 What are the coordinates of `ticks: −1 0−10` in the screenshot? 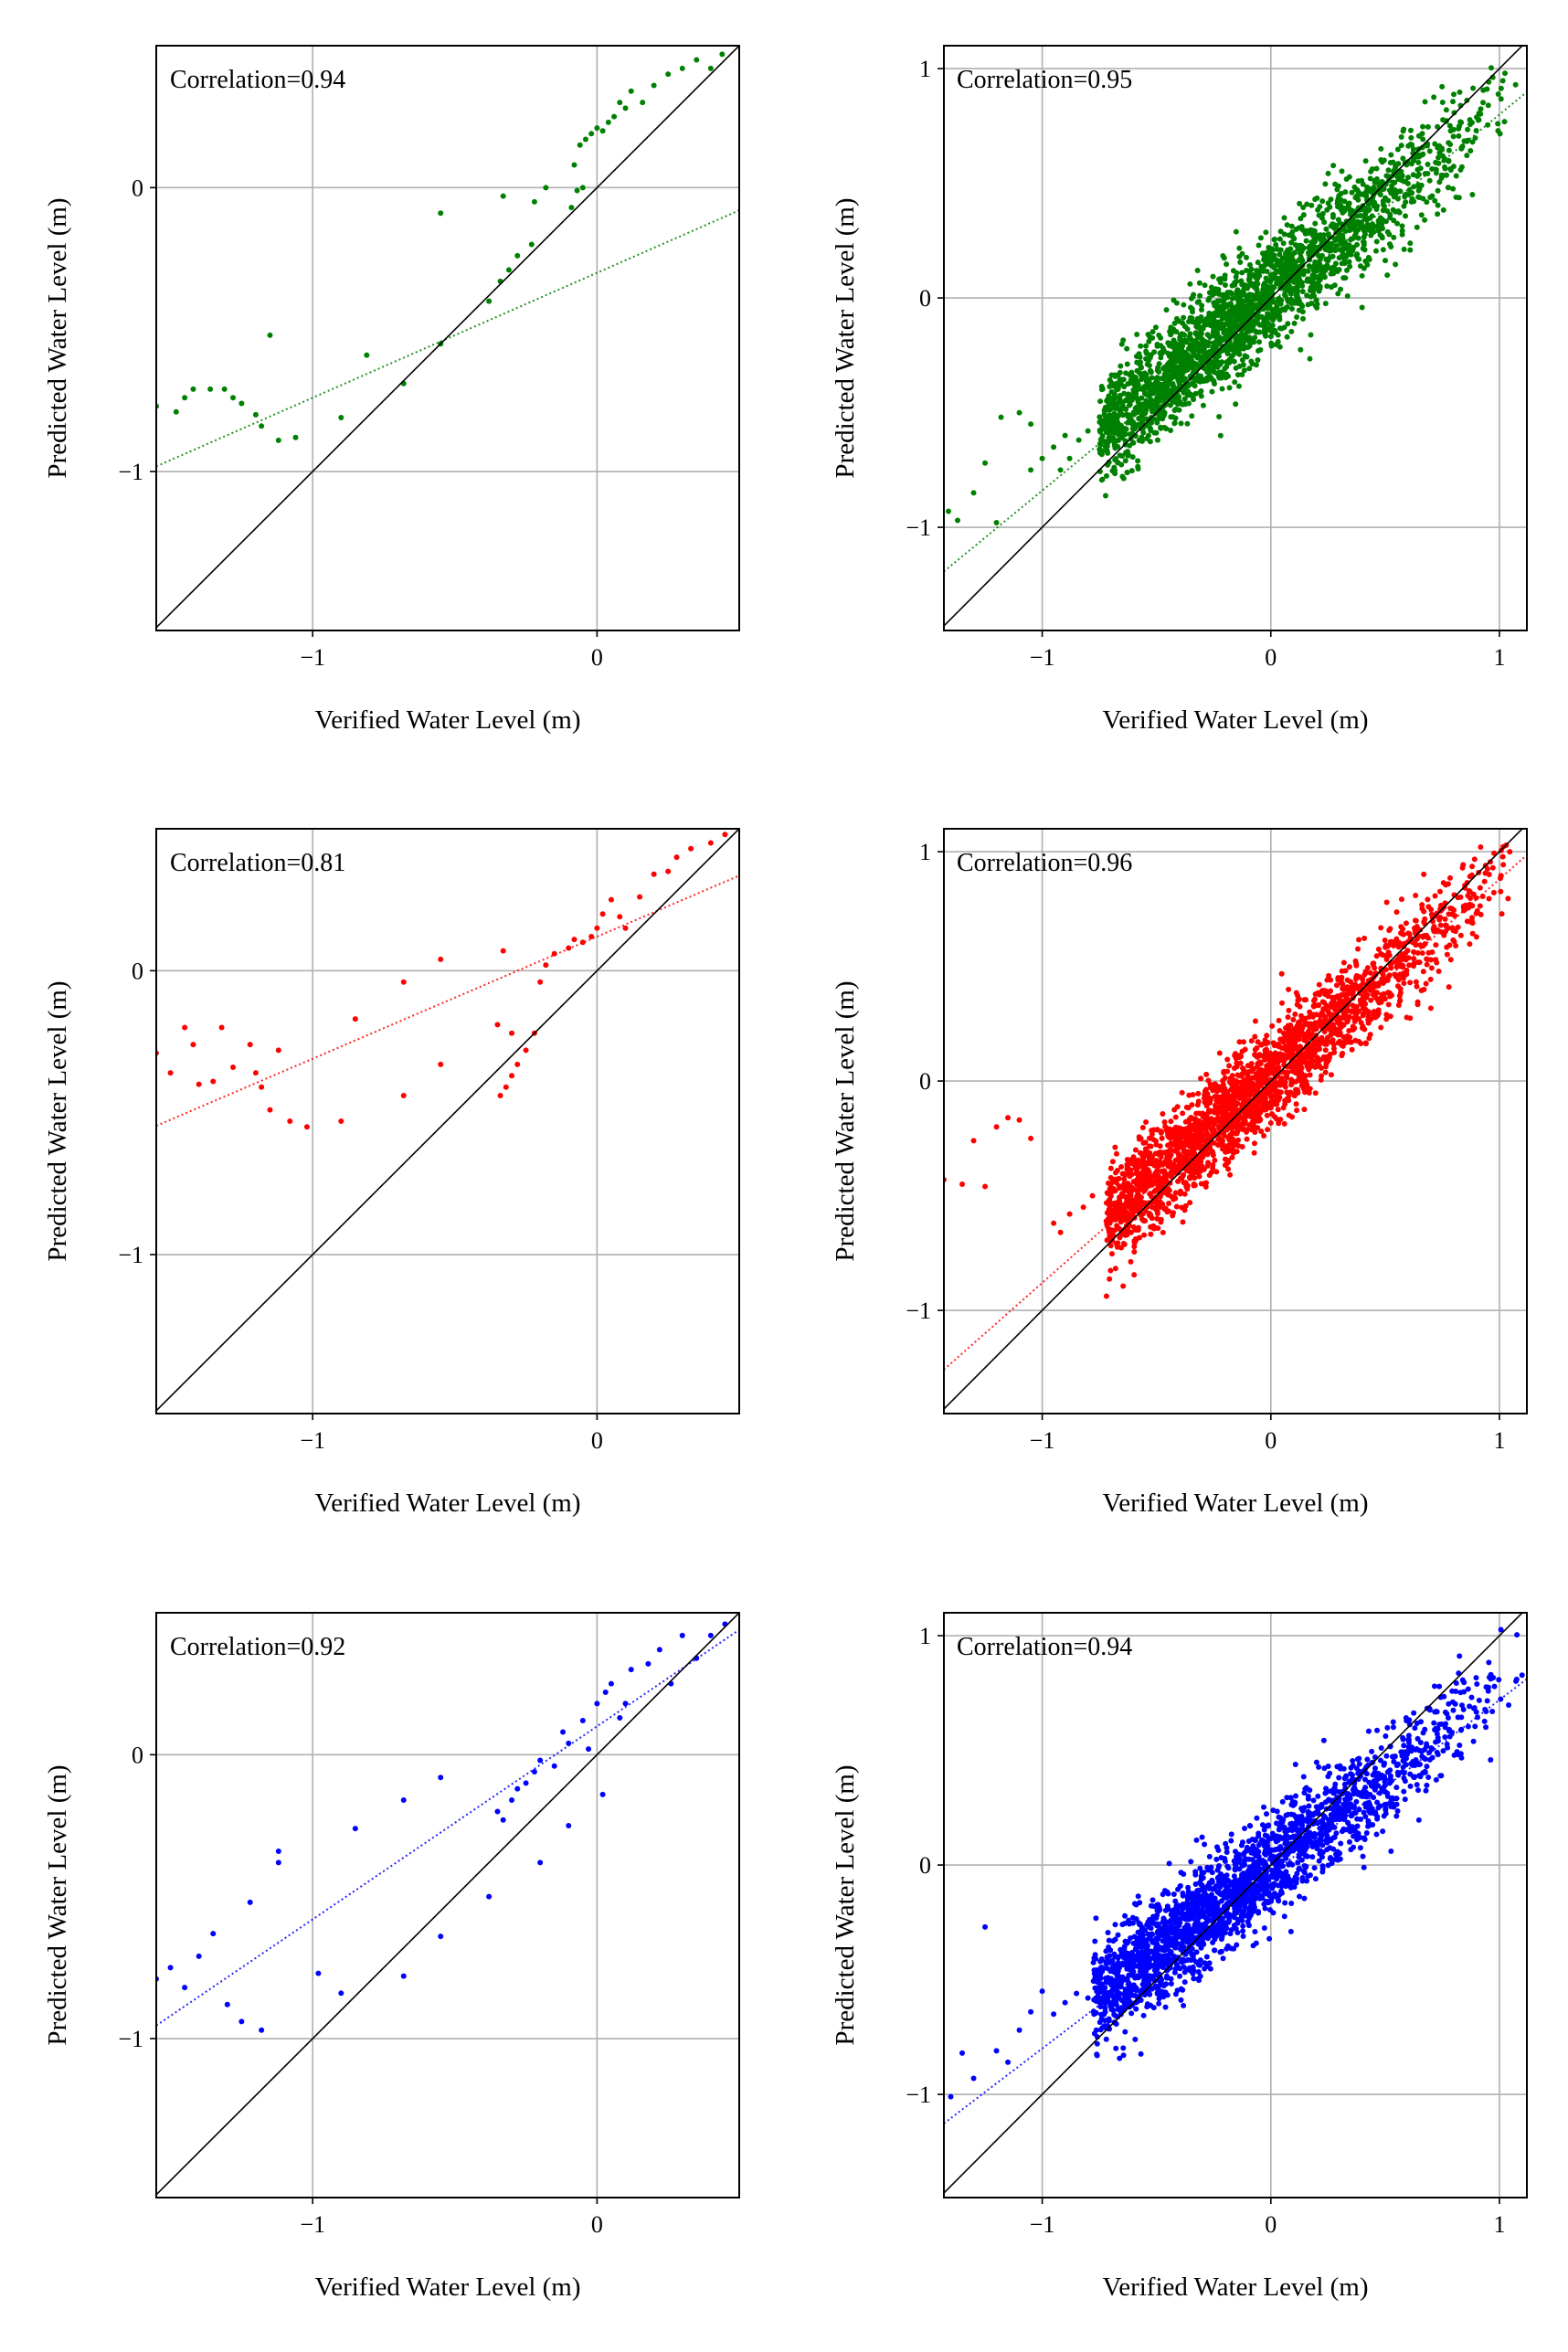 It's located at (360, 1206).